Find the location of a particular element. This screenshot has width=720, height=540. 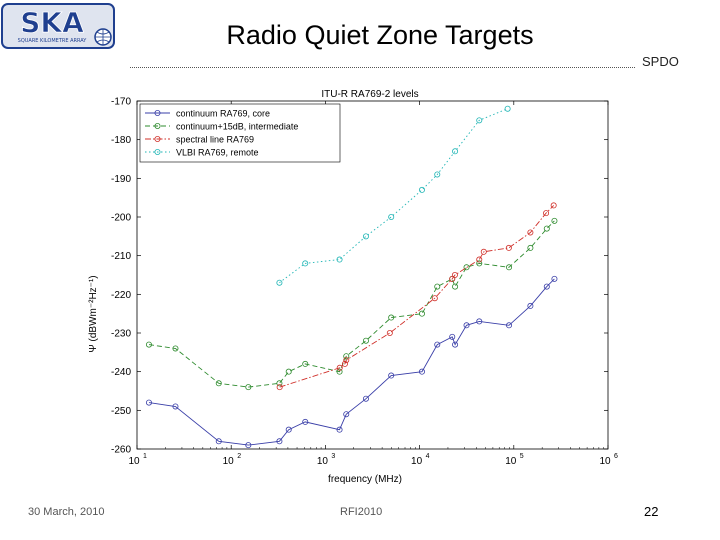

chart-title: ITU-R RA769-2 levels is located at coordinates (369, 94).